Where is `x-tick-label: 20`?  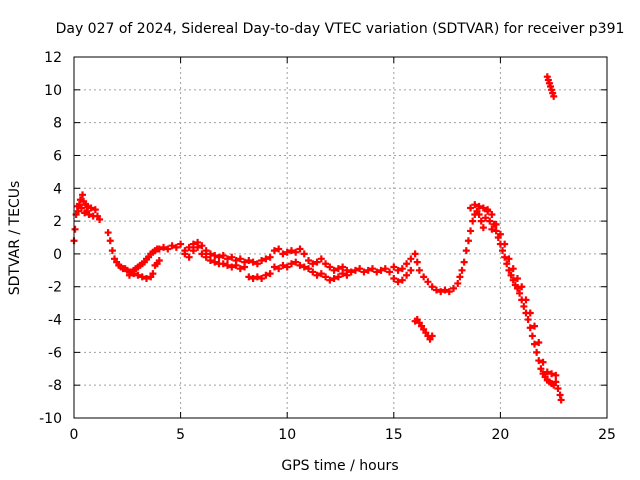
x-tick-label: 20 is located at coordinates (500, 435).